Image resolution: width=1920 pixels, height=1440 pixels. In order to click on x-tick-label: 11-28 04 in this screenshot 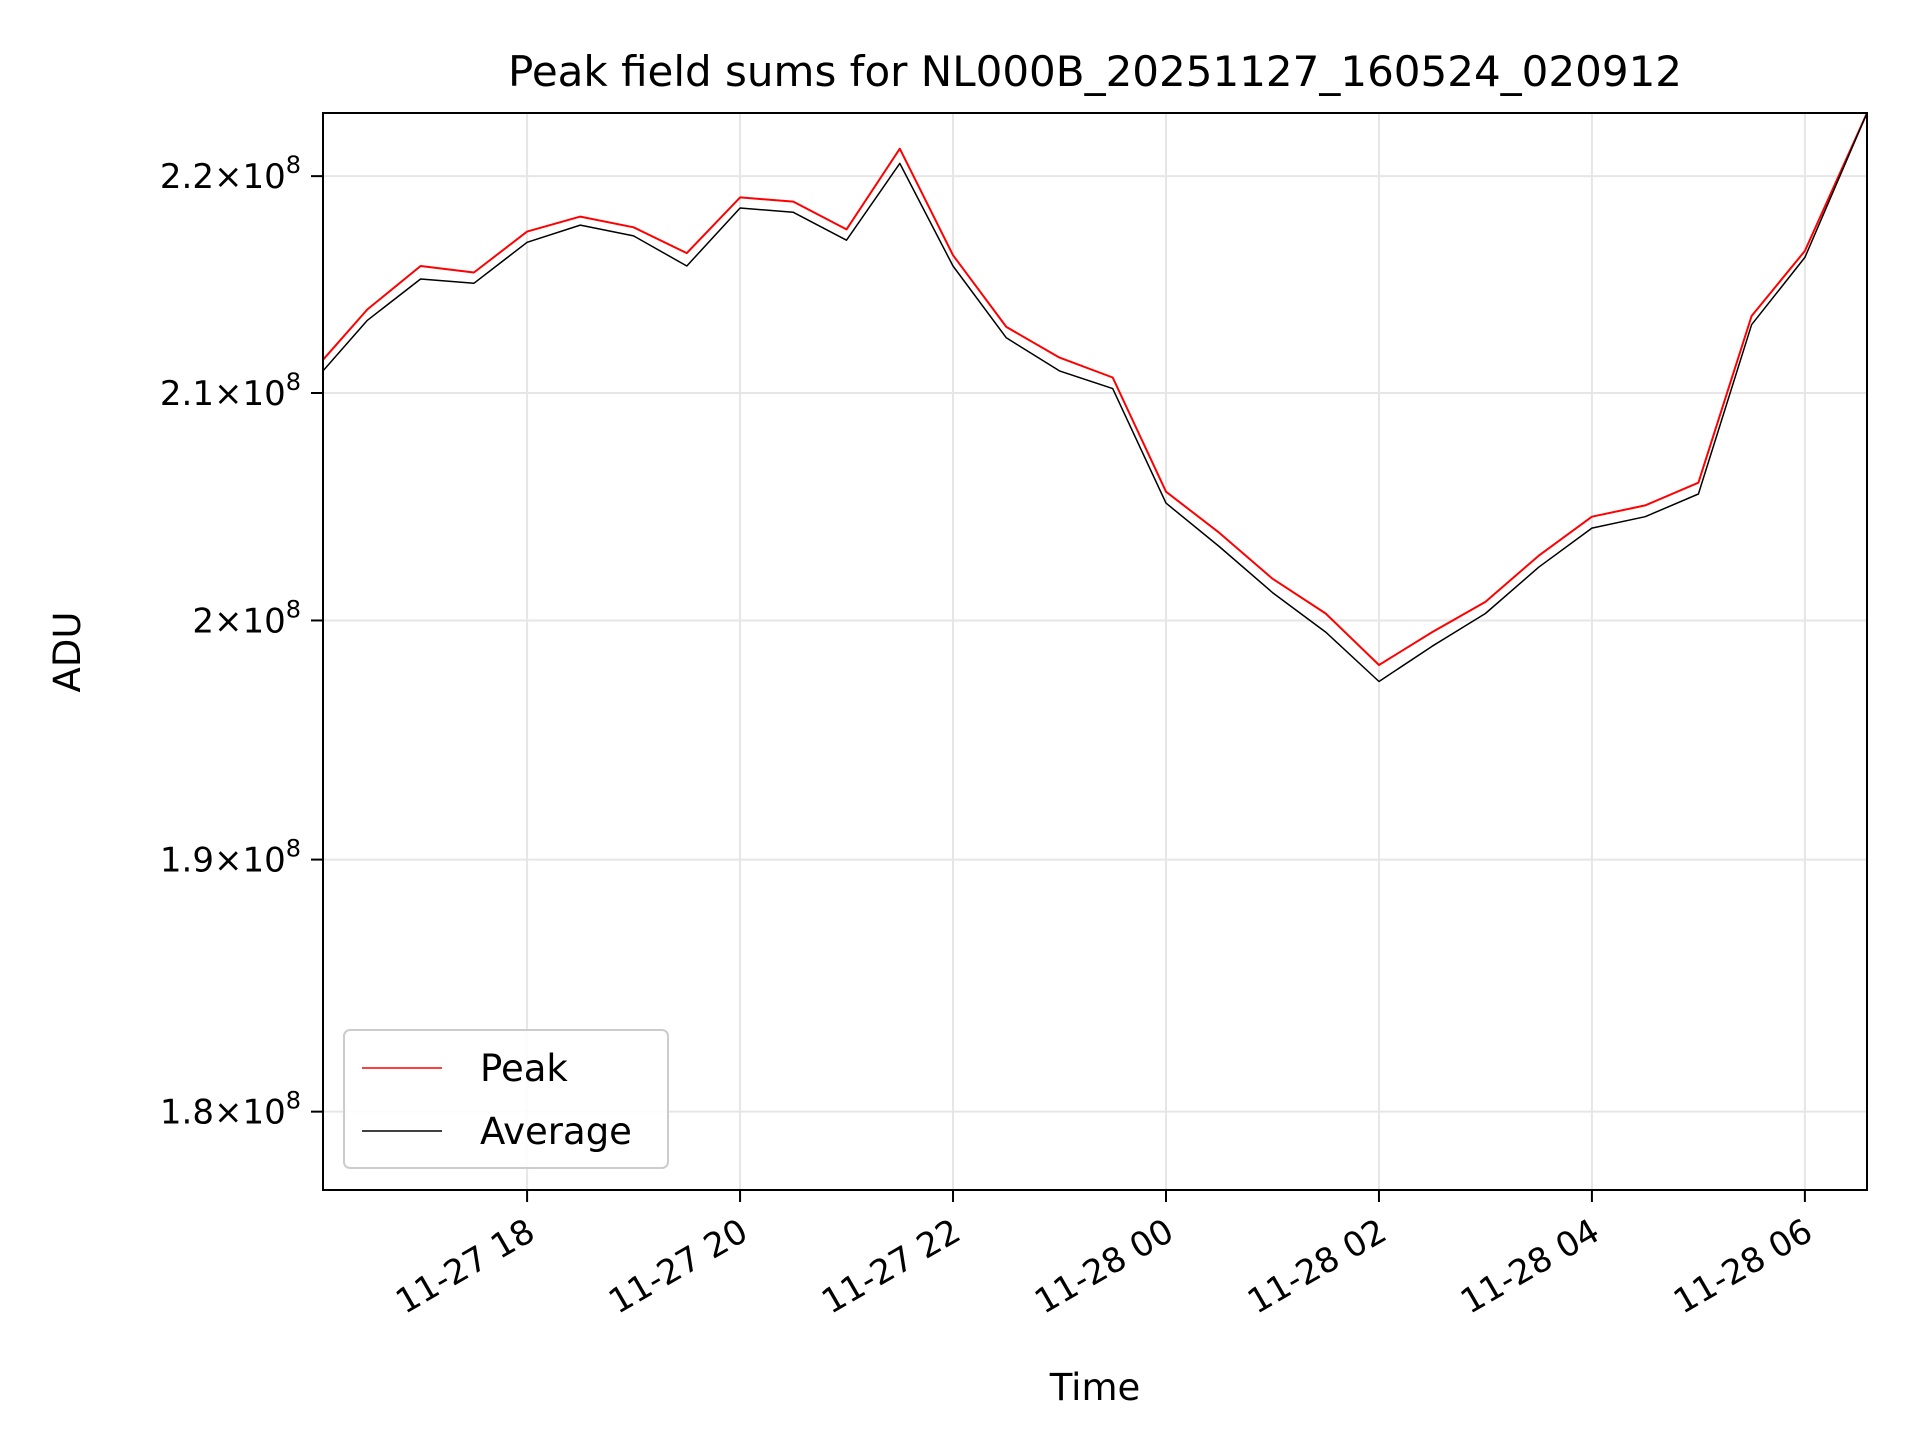, I will do `click(1530, 1266)`.